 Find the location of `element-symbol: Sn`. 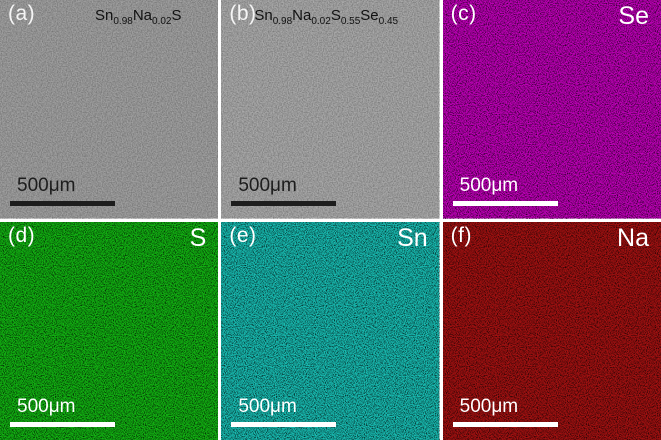

element-symbol: Sn is located at coordinates (412, 237).